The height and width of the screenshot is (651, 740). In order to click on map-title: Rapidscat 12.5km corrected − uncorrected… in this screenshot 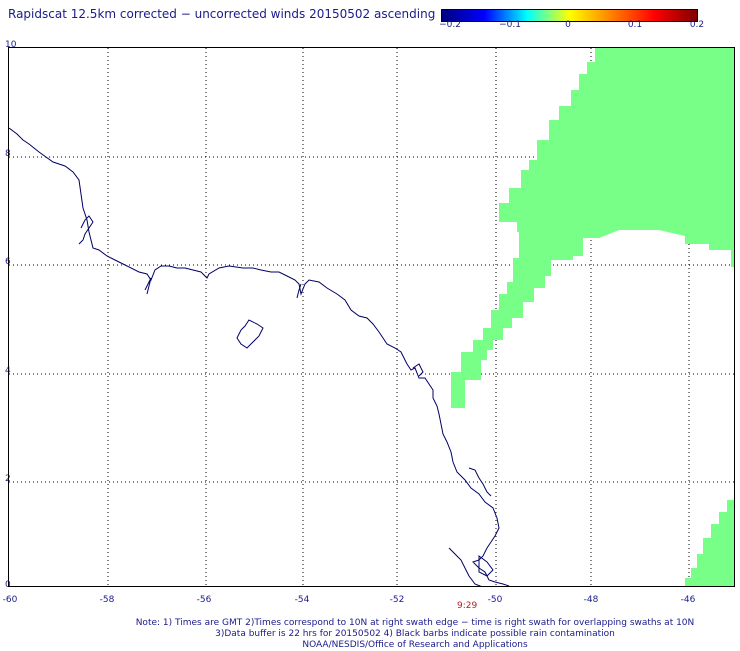, I will do `click(222, 14)`.